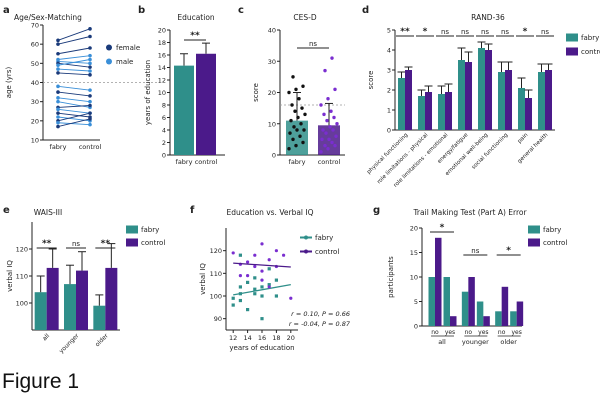 Image resolution: width=600 pixels, height=400 pixels. Describe the element at coordinates (272, 62) in the screenshot. I see `c-y-tick-label: 30` at that location.